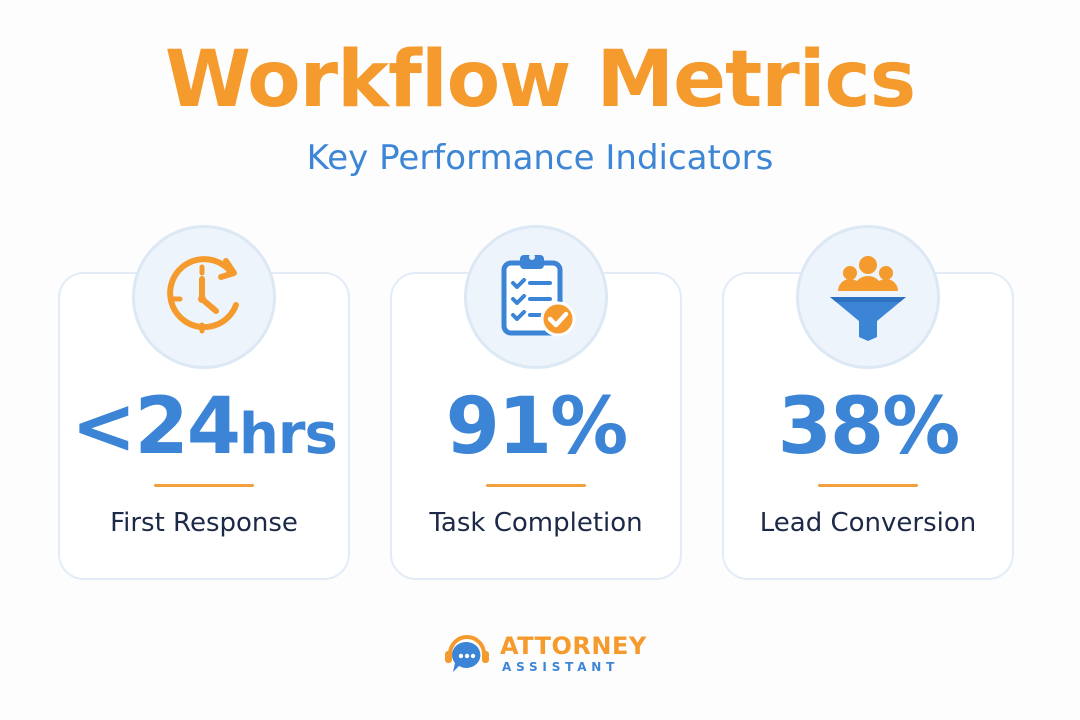  What do you see at coordinates (204, 523) in the screenshot?
I see `metric-label-first-response: First Response` at bounding box center [204, 523].